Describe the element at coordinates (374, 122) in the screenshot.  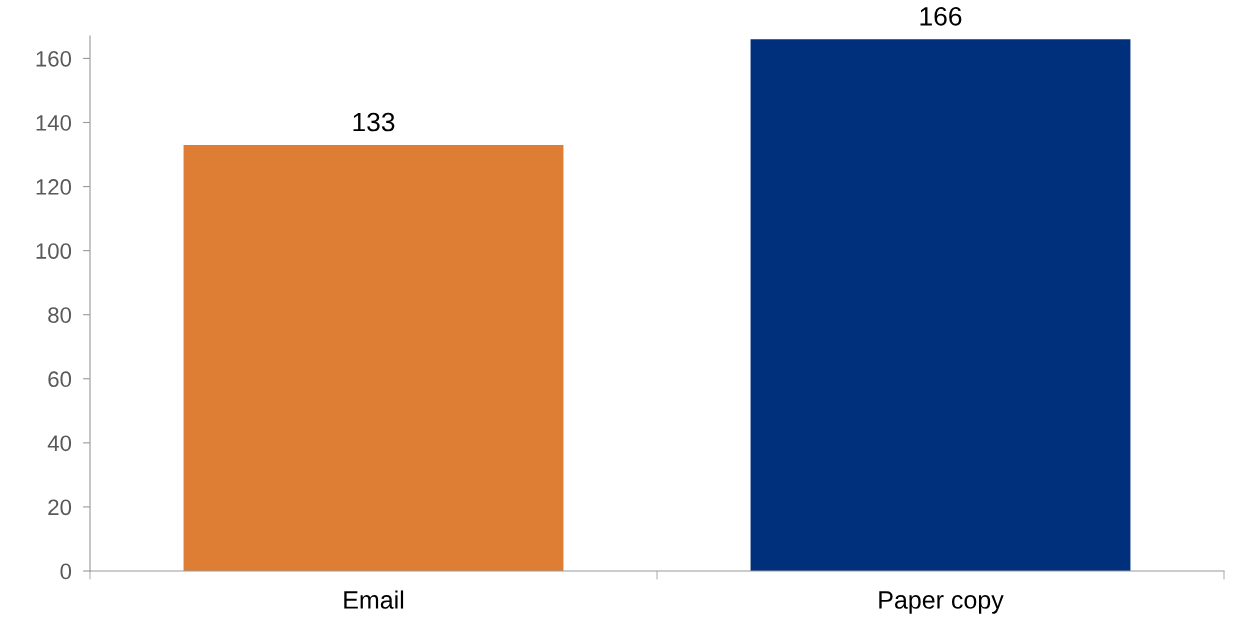
I see `data-label: 133` at that location.